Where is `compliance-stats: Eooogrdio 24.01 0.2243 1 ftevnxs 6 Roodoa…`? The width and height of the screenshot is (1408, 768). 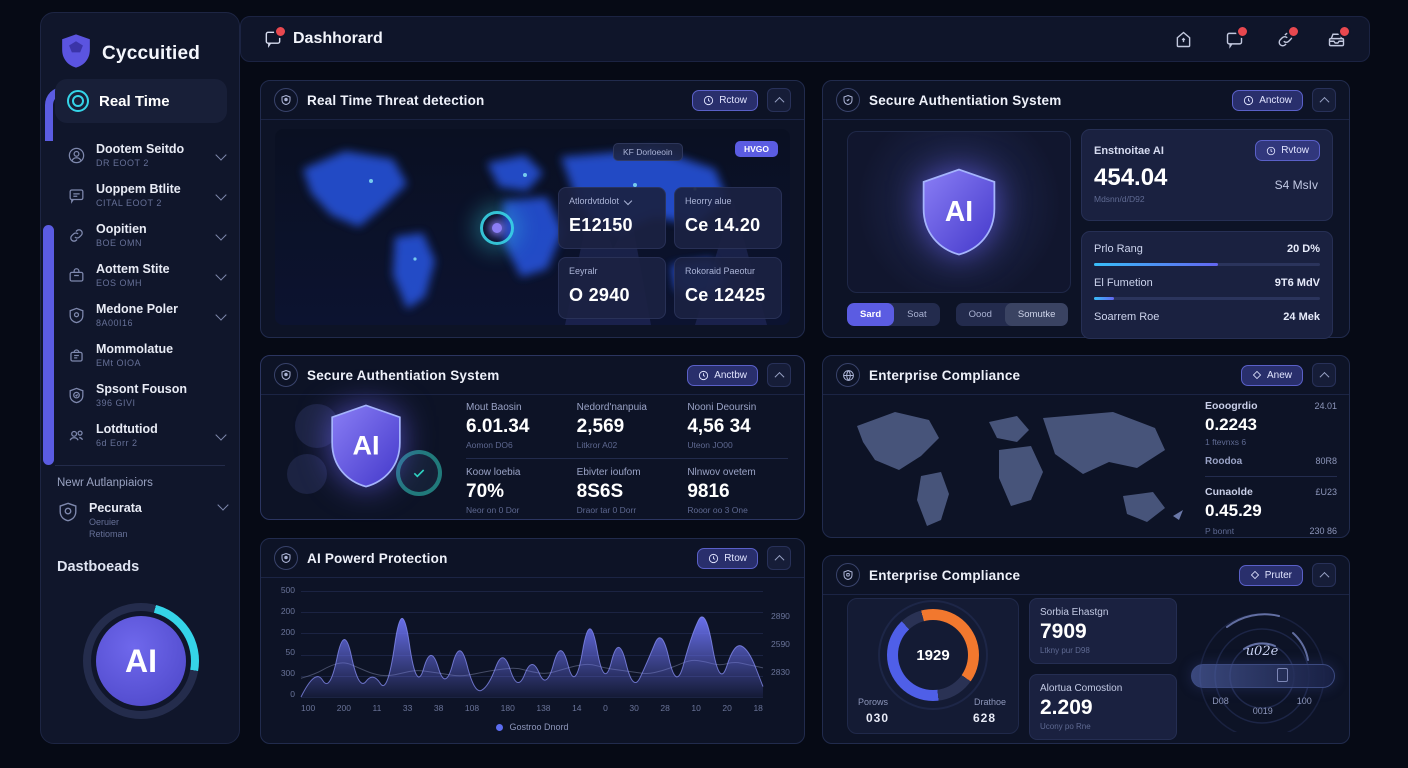 compliance-stats: Eooogrdio 24.01 0.2243 1 ftevnxs 6 Roodoa… is located at coordinates (1271, 468).